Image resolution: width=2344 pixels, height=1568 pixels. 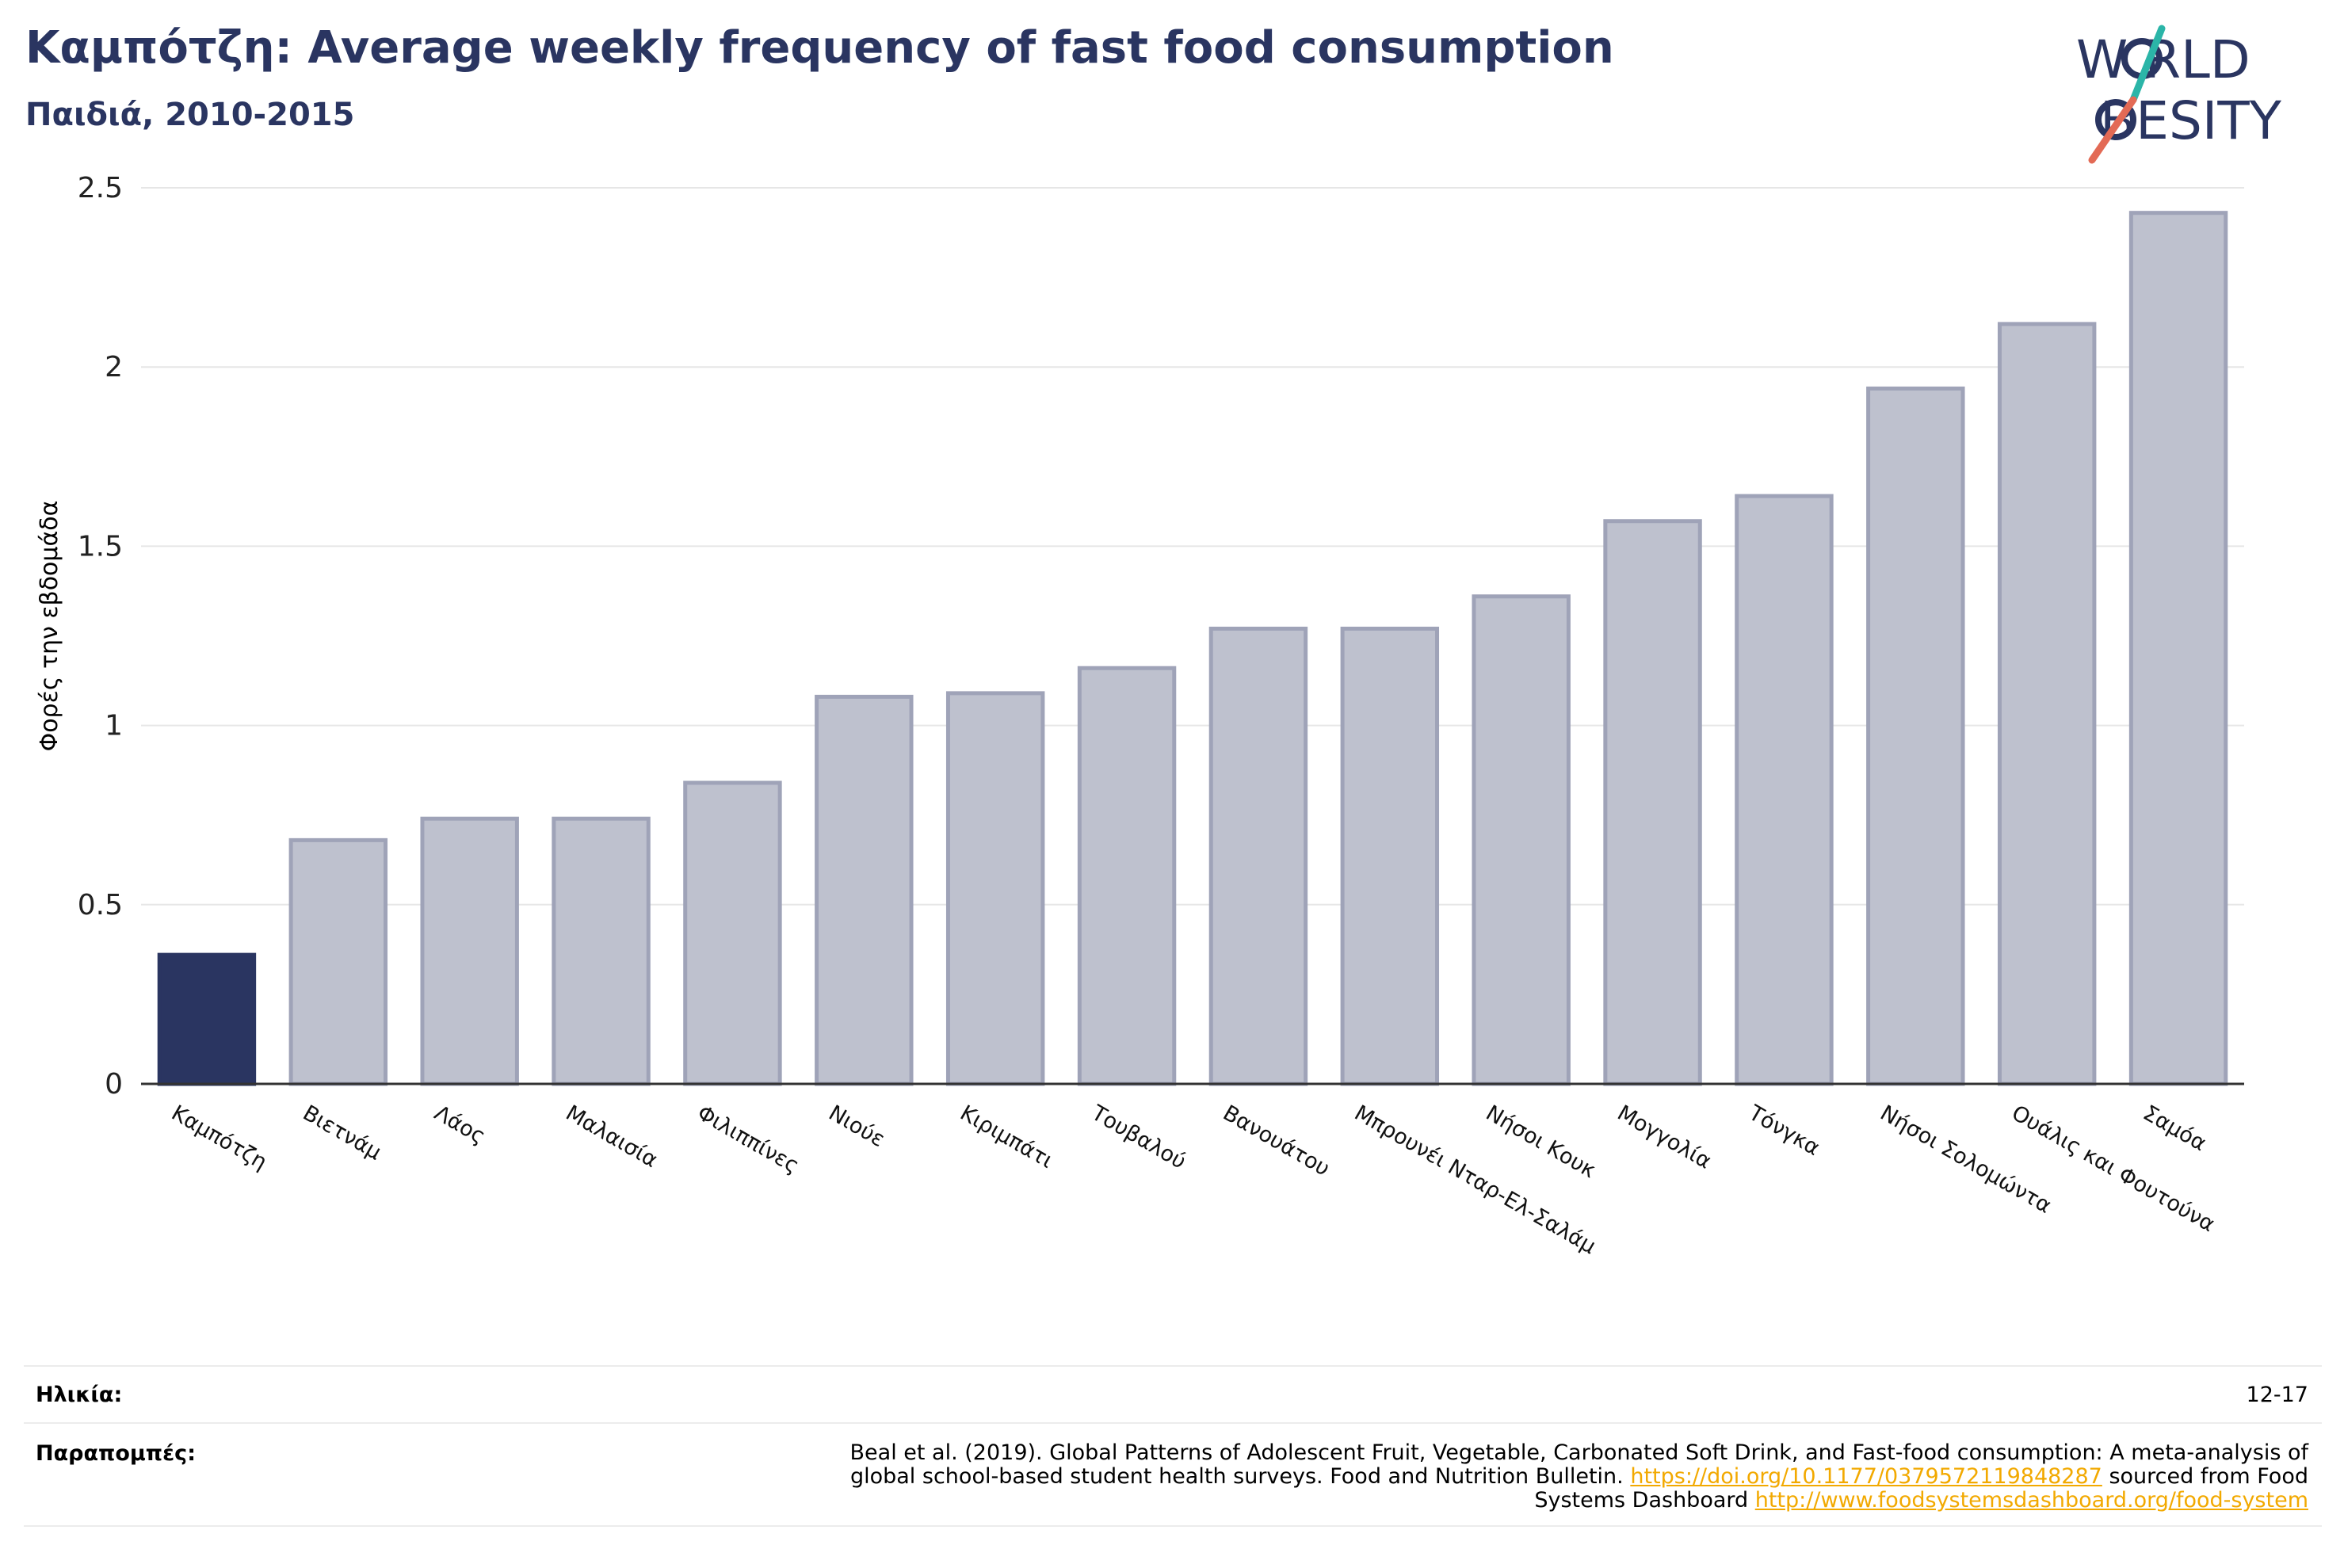 What do you see at coordinates (1645, 1500) in the screenshot?
I see `refs-line3-pre: Systems Dashboard` at bounding box center [1645, 1500].